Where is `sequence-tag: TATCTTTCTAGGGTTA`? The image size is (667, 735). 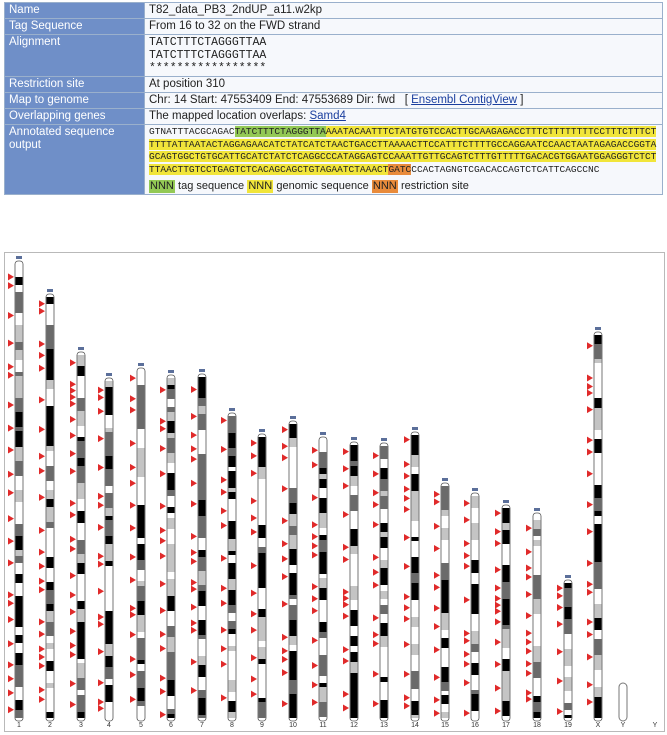 sequence-tag: TATCTTTCTAGGGTTA is located at coordinates (280, 131).